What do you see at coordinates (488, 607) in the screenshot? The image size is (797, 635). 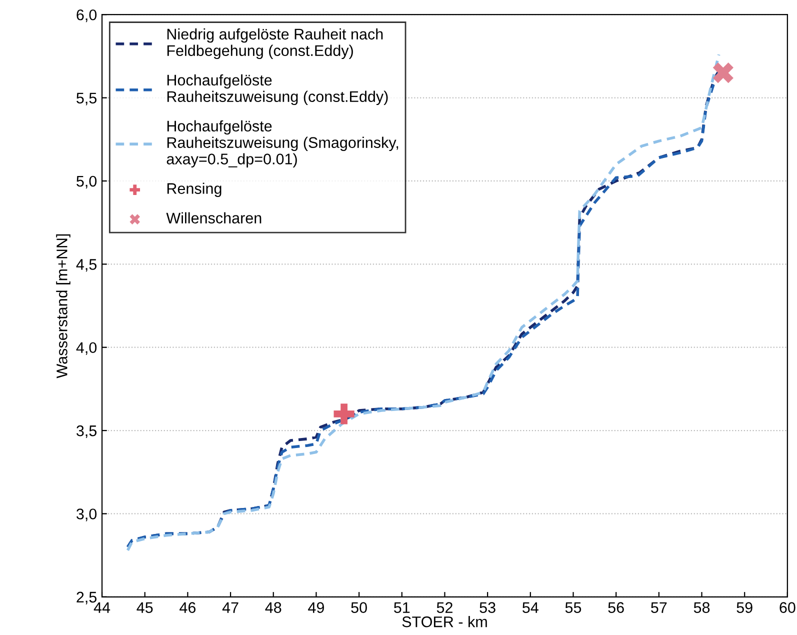 I see `x-tick-label: 53` at bounding box center [488, 607].